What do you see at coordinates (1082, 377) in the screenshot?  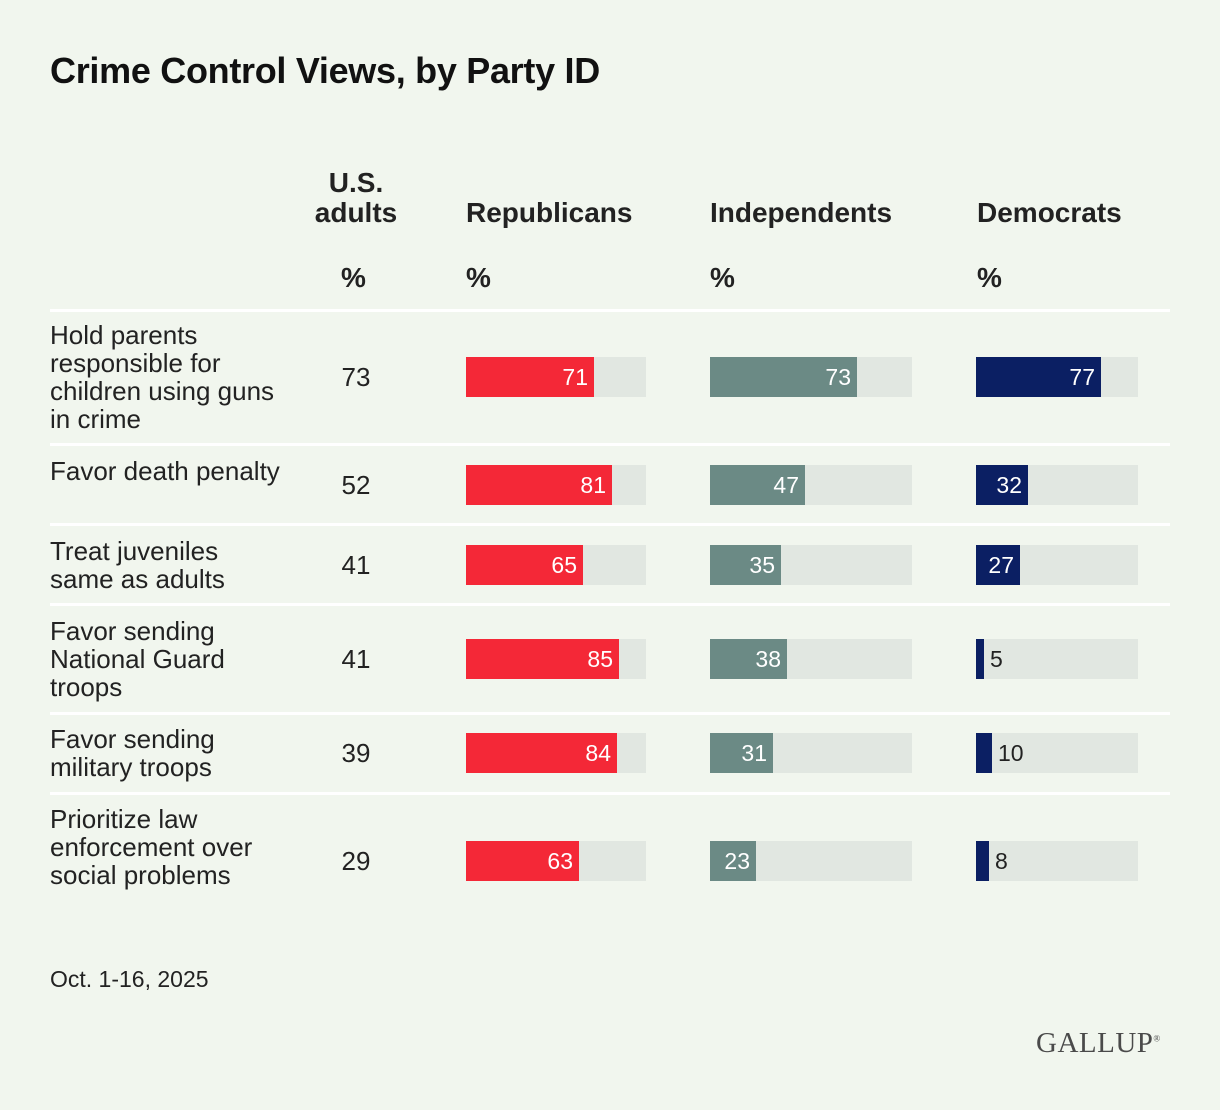 I see `democrats-value-label: 77` at bounding box center [1082, 377].